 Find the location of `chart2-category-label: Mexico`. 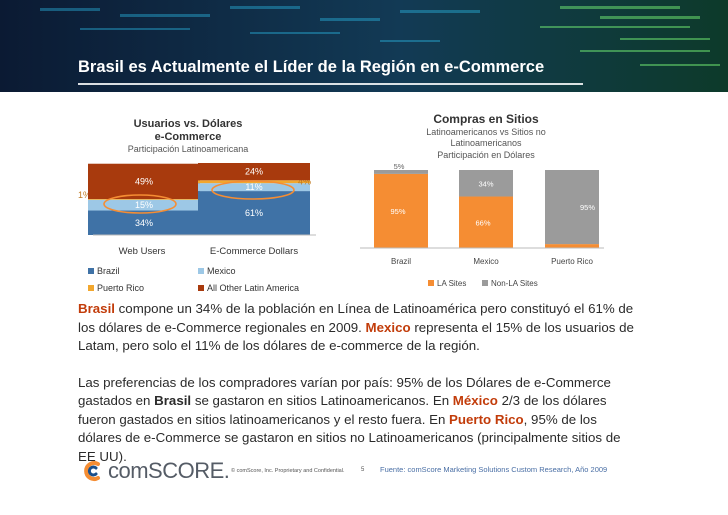

chart2-category-label: Mexico is located at coordinates (486, 261).